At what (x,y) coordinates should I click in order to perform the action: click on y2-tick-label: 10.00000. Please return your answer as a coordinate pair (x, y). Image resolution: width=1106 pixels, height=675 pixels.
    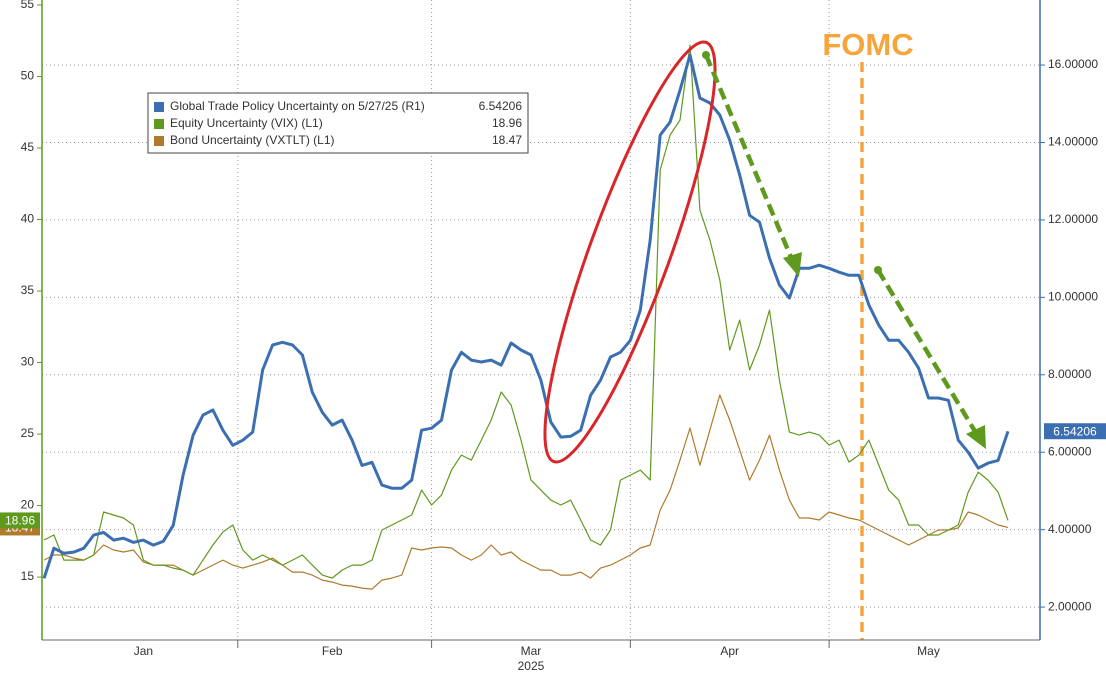
    Looking at the image, I should click on (1073, 297).